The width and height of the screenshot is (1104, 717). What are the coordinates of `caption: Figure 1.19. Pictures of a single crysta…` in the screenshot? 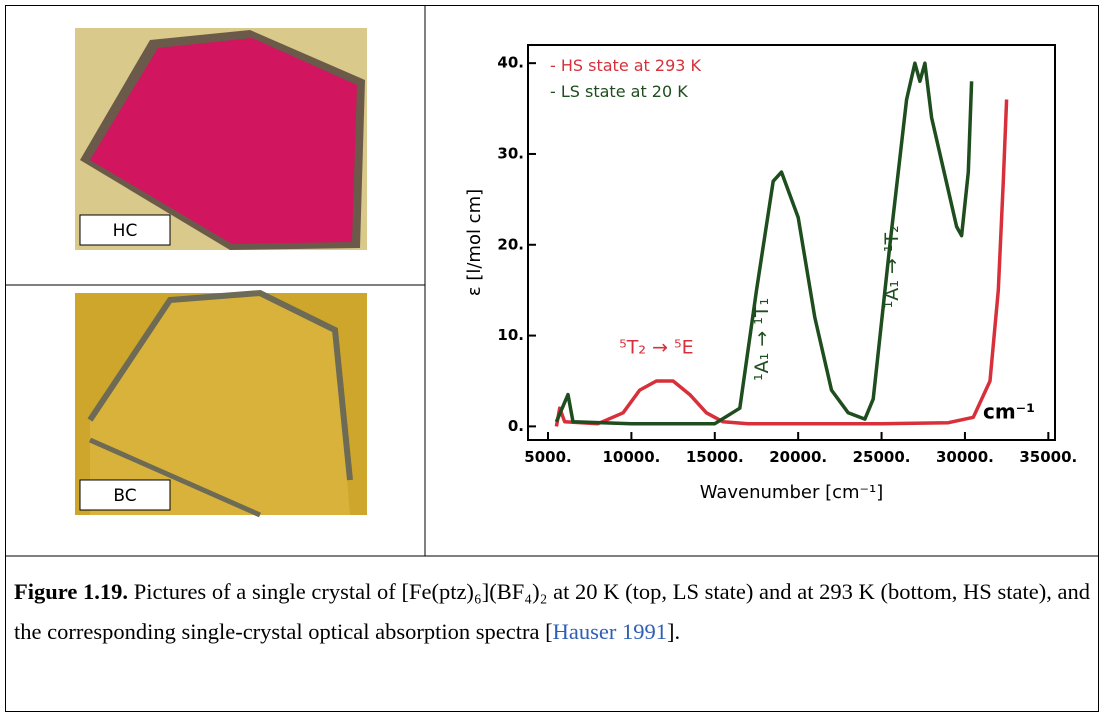 It's located at (552, 612).